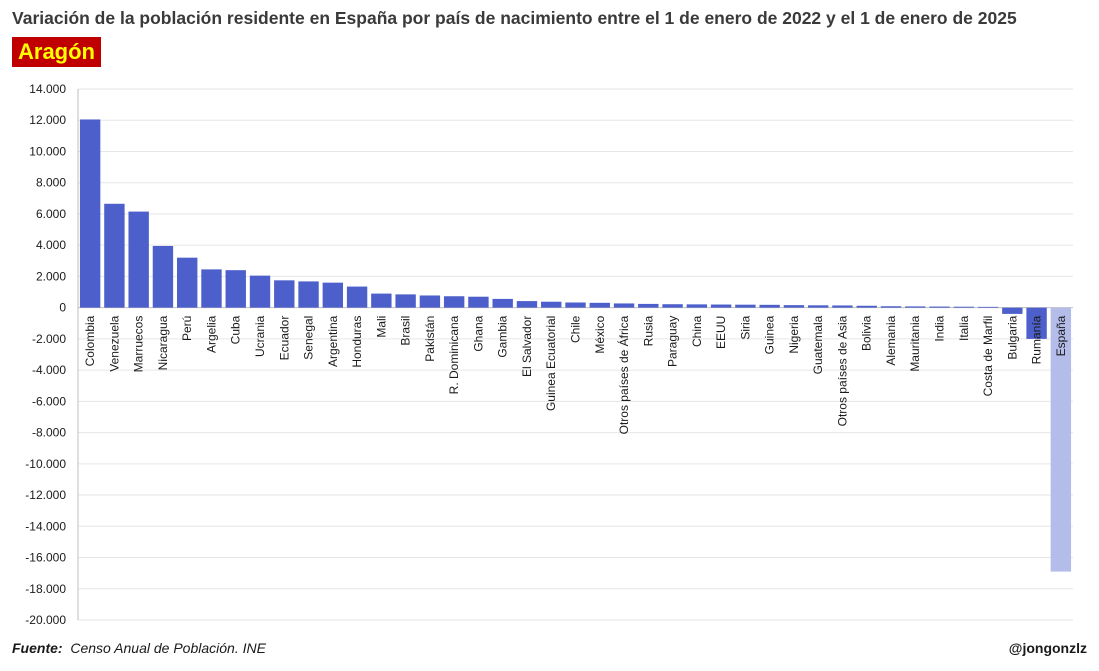 The height and width of the screenshot is (671, 1099). What do you see at coordinates (842, 370) in the screenshot?
I see `category-label: Otros países de Asia` at bounding box center [842, 370].